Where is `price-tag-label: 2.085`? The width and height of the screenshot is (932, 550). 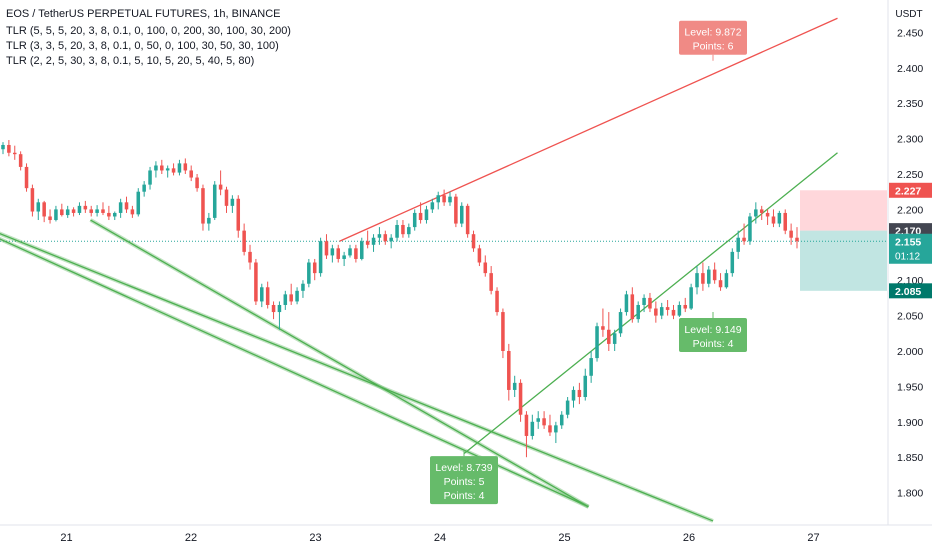 price-tag-label: 2.085 is located at coordinates (908, 292).